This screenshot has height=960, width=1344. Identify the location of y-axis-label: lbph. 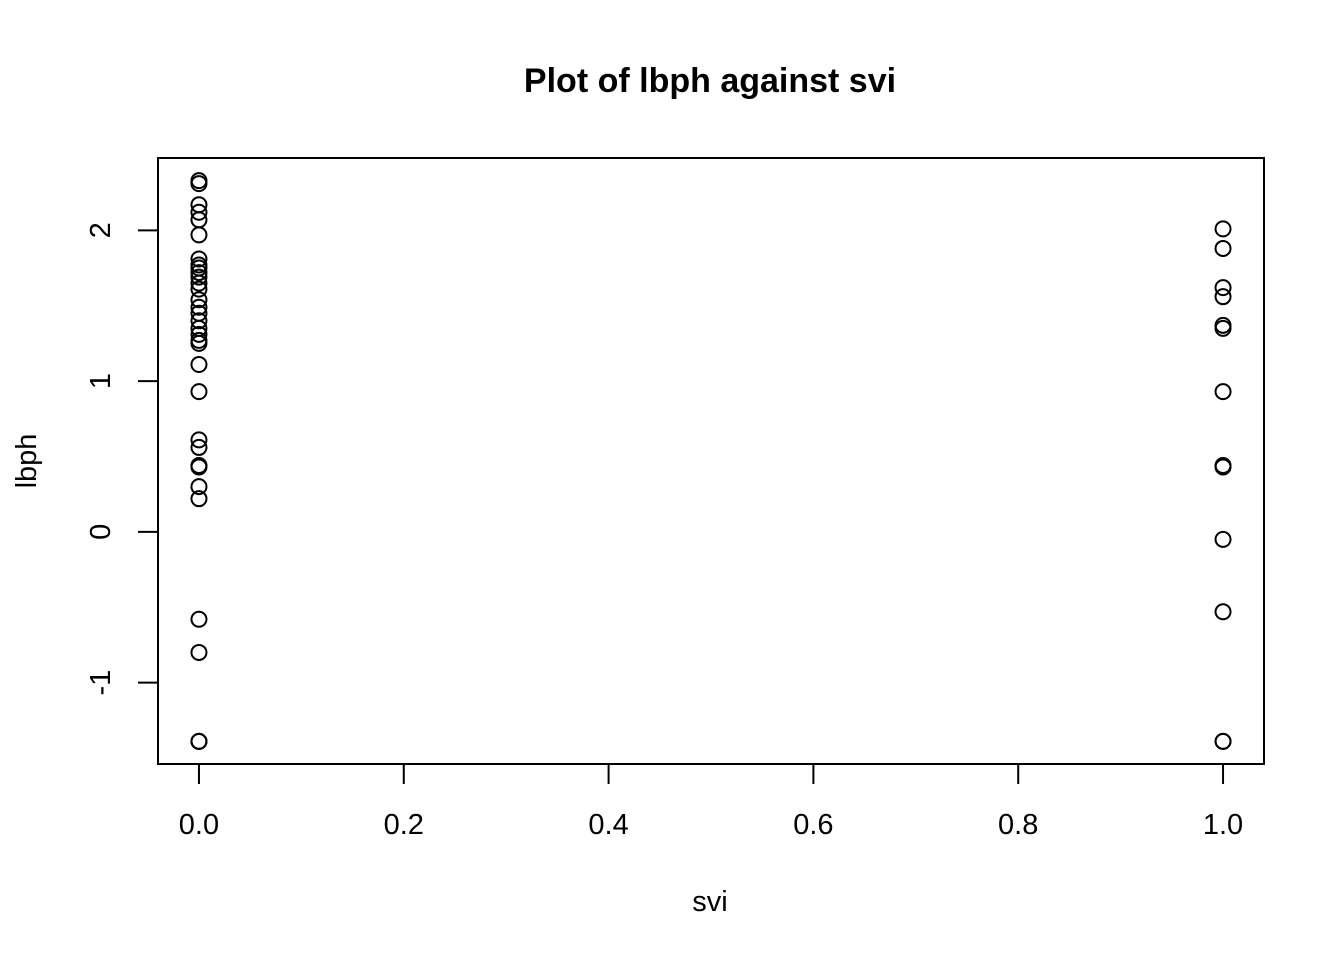
(27, 461).